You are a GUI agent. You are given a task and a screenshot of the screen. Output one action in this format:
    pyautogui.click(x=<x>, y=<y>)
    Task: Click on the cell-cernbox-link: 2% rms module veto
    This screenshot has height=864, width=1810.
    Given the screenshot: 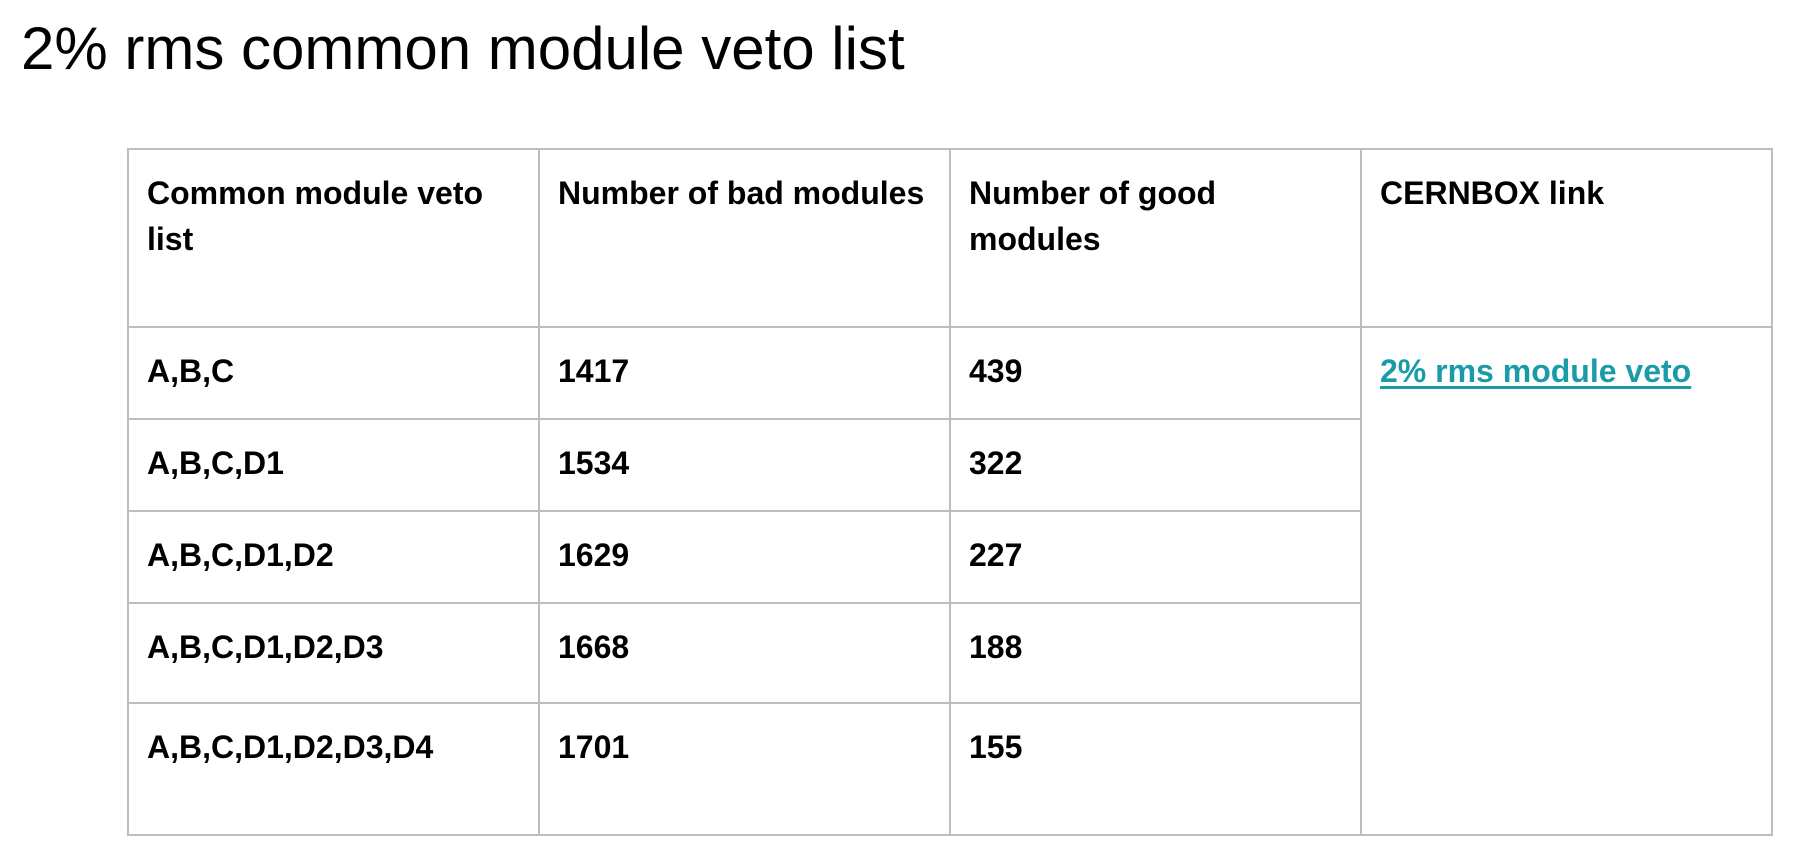 What is the action you would take?
    pyautogui.click(x=1566, y=581)
    